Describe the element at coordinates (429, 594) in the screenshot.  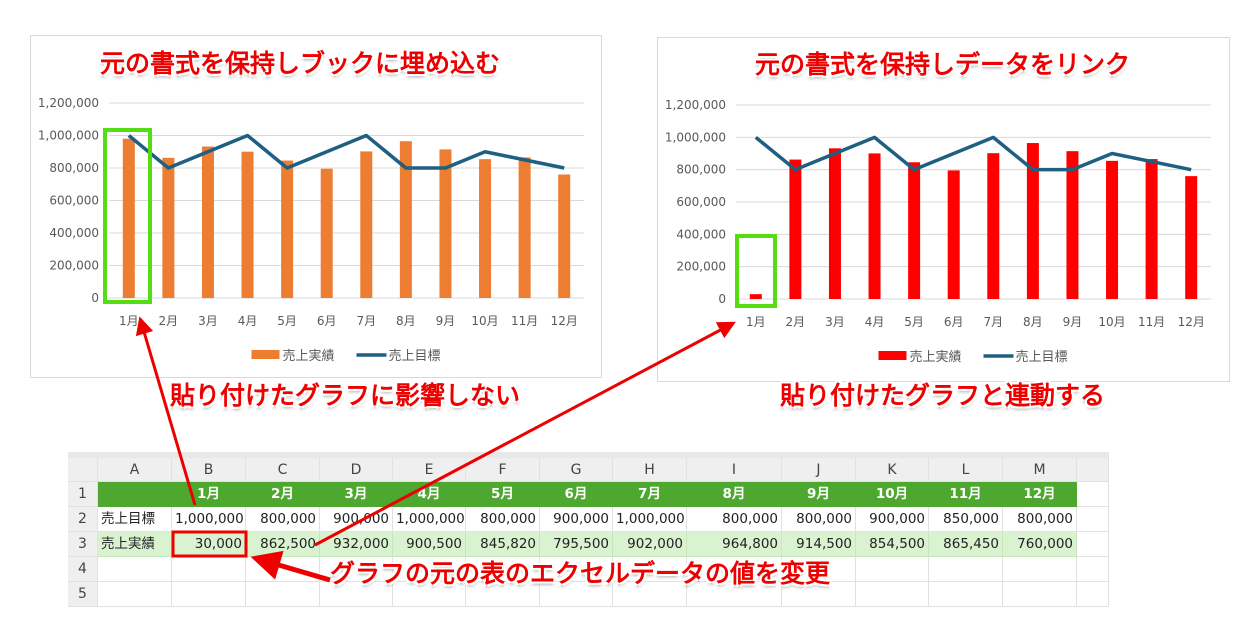
I see `cell-E5` at that location.